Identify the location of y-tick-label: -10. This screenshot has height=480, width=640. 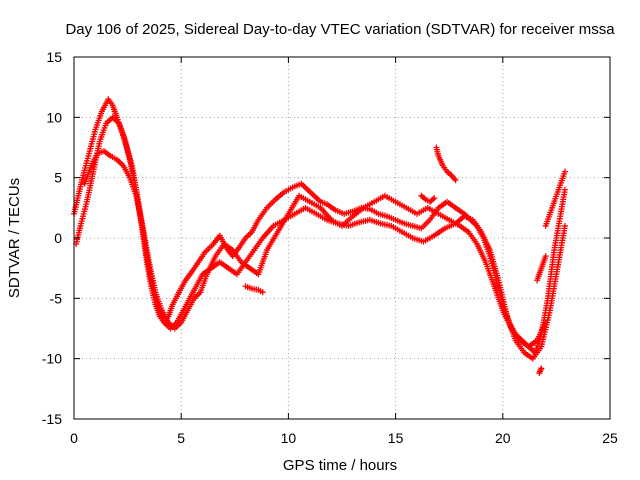
(52, 359).